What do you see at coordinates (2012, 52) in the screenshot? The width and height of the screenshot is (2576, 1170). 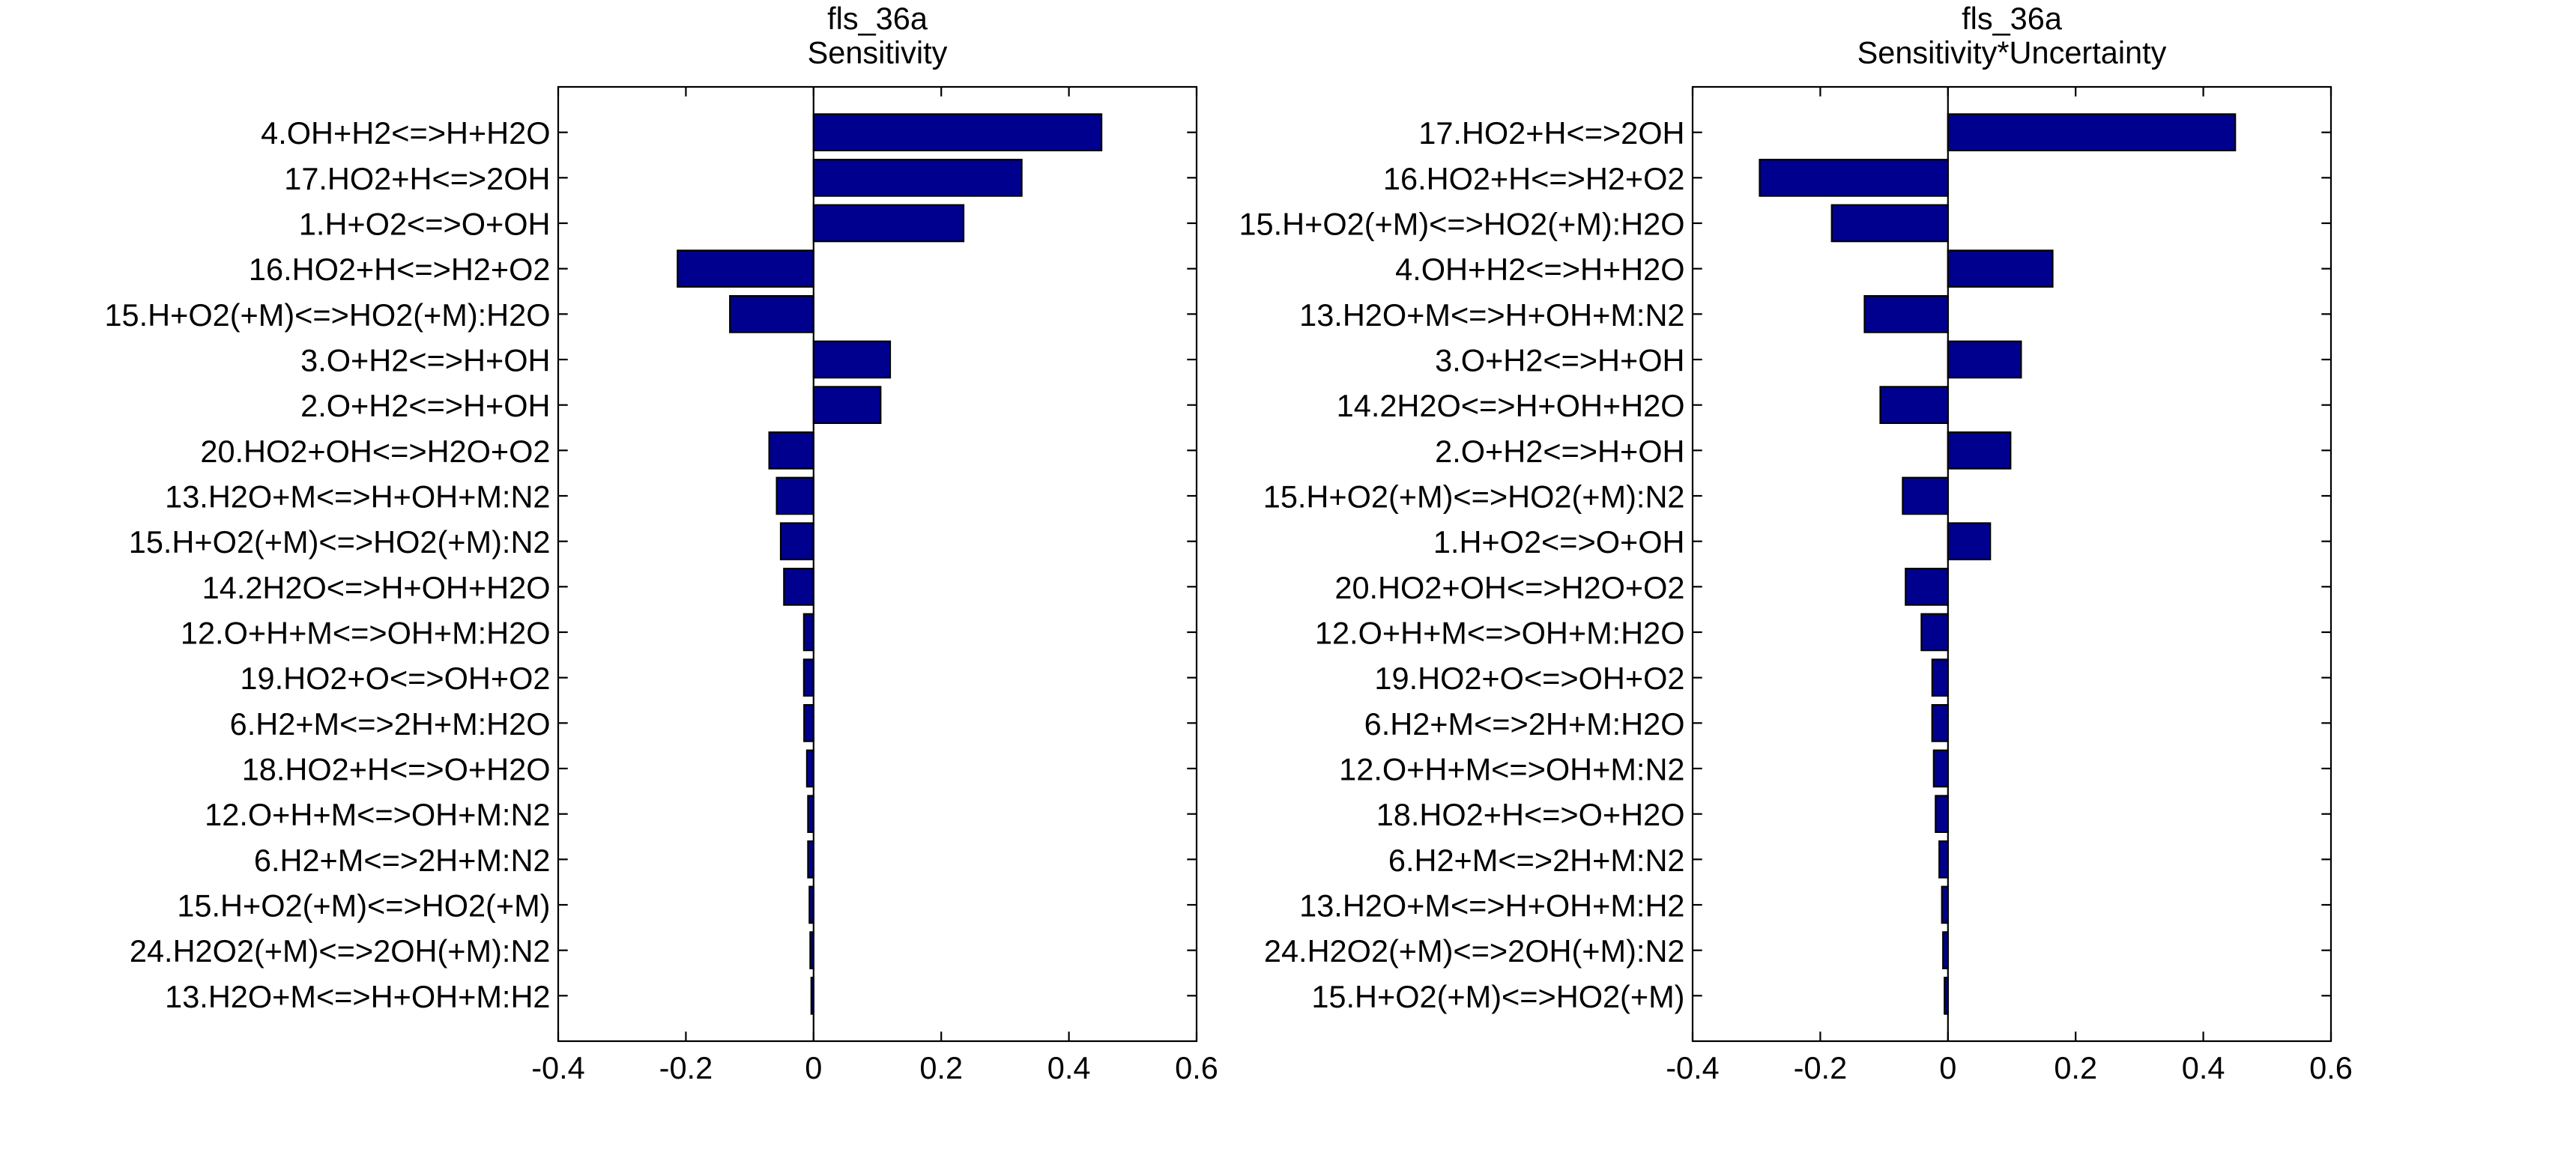 I see `svg-text: Sensitivity*Uncertainty` at bounding box center [2012, 52].